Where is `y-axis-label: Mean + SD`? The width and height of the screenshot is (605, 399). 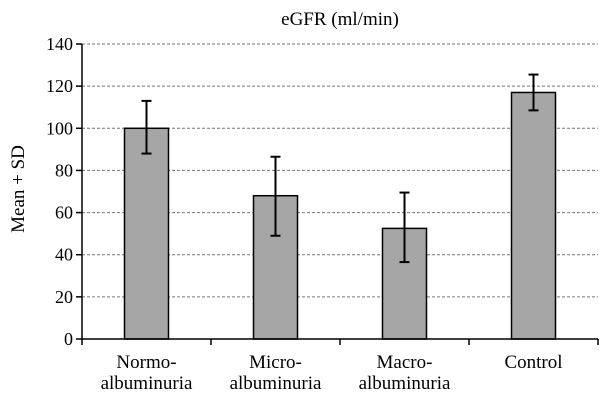 y-axis-label: Mean + SD is located at coordinates (18, 189).